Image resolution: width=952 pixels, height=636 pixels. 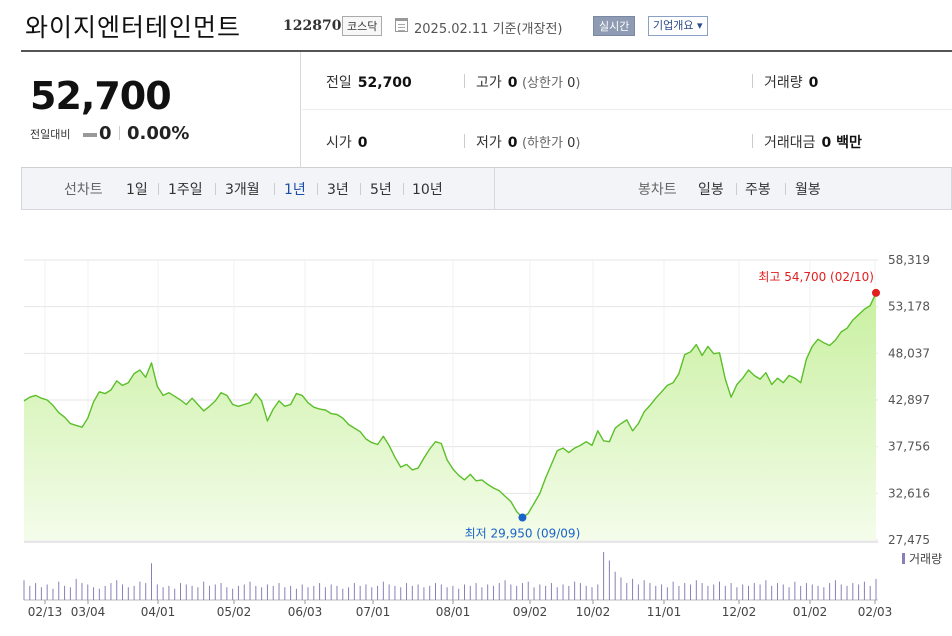 I want to click on prev-close-cell: 전일 52,700, so click(x=369, y=83).